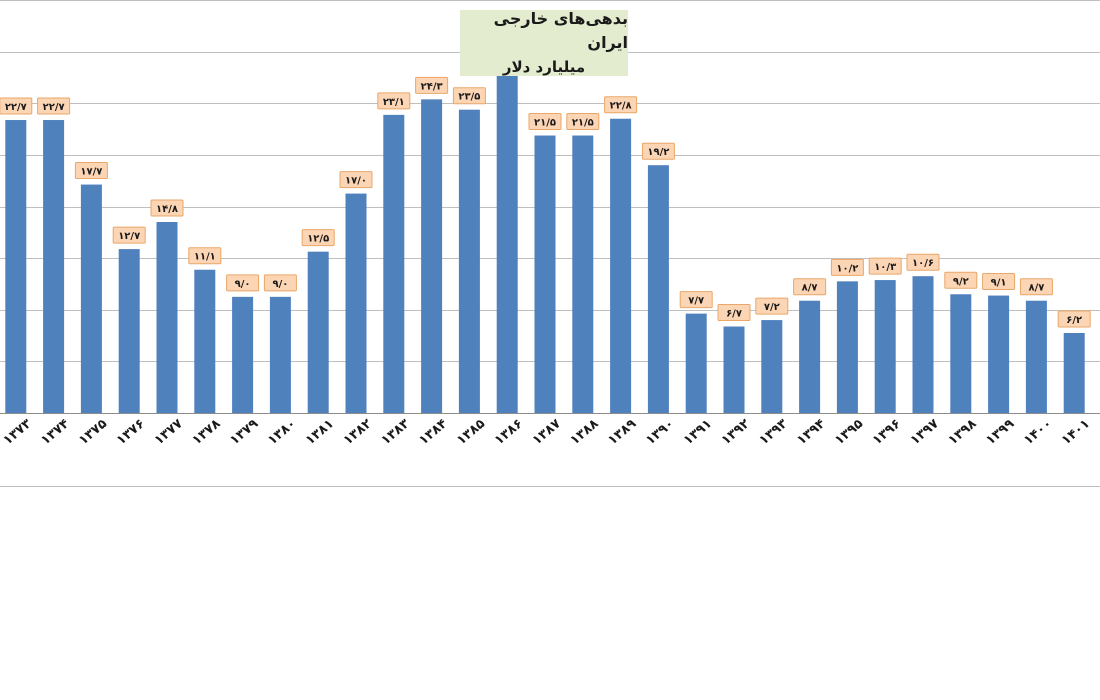  What do you see at coordinates (660, 432) in the screenshot?
I see `x-tick-label: ۱۳۹۰` at bounding box center [660, 432].